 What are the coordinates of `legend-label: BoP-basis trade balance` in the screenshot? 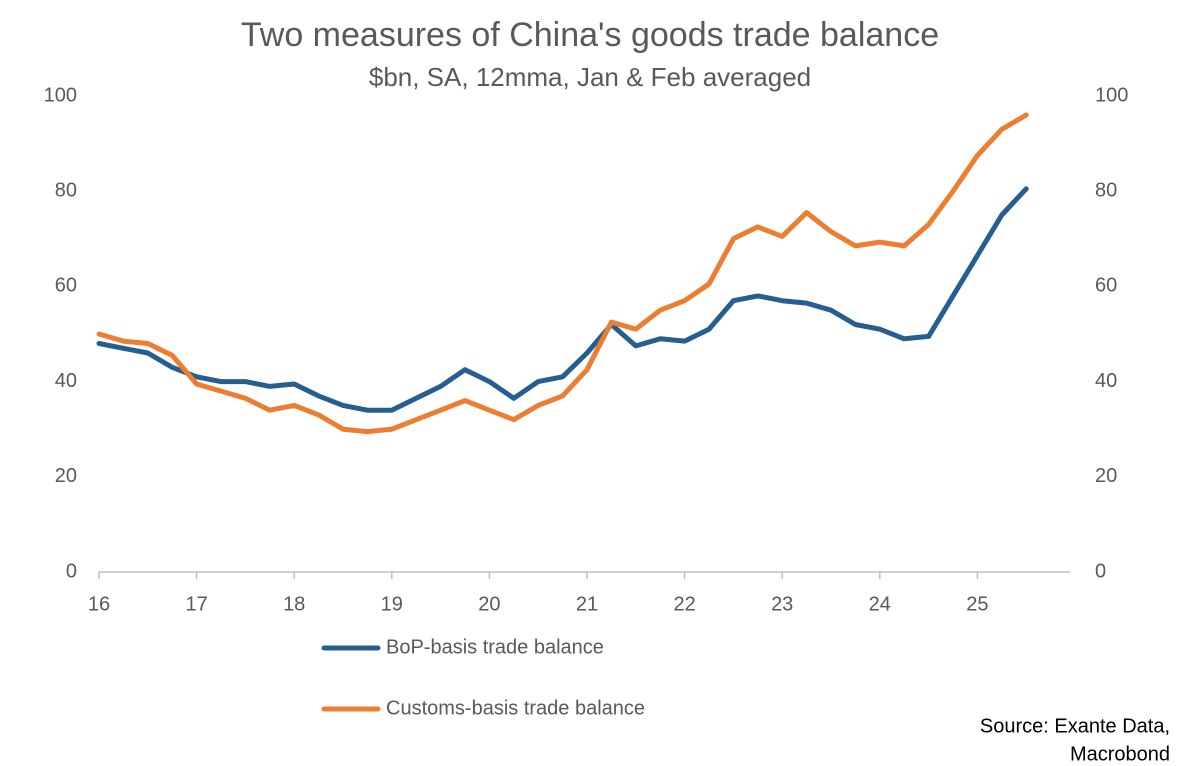 It's located at (495, 647).